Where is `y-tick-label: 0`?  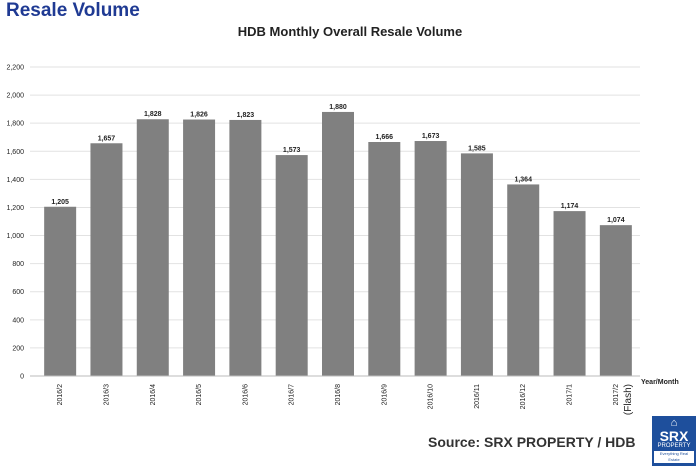 y-tick-label: 0 is located at coordinates (22, 377).